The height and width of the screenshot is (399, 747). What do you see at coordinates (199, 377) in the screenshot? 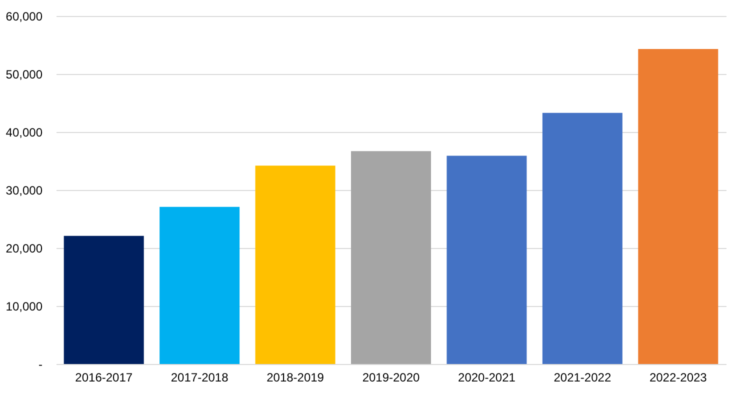
I see `x-tick-label: 2017-2018` at bounding box center [199, 377].